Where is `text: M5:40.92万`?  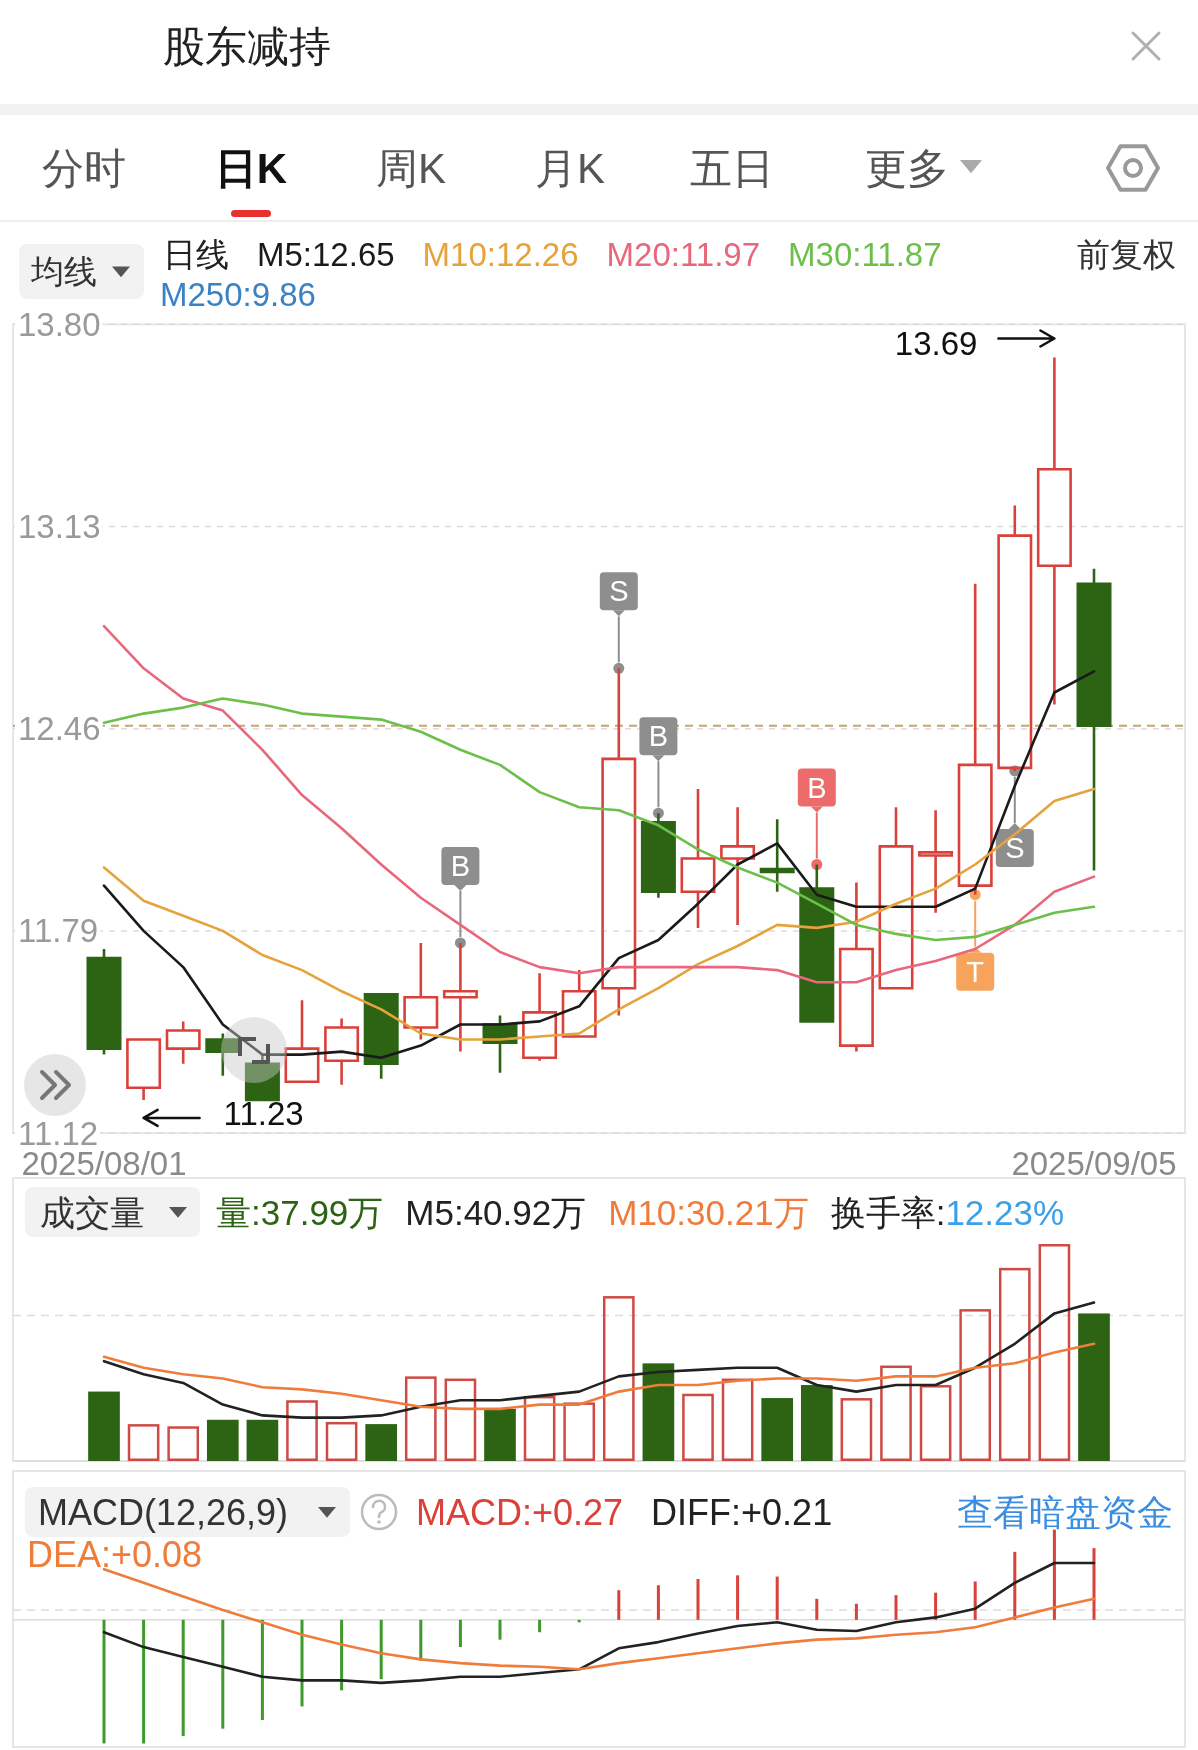
text: M5:40.92万 is located at coordinates (496, 1212).